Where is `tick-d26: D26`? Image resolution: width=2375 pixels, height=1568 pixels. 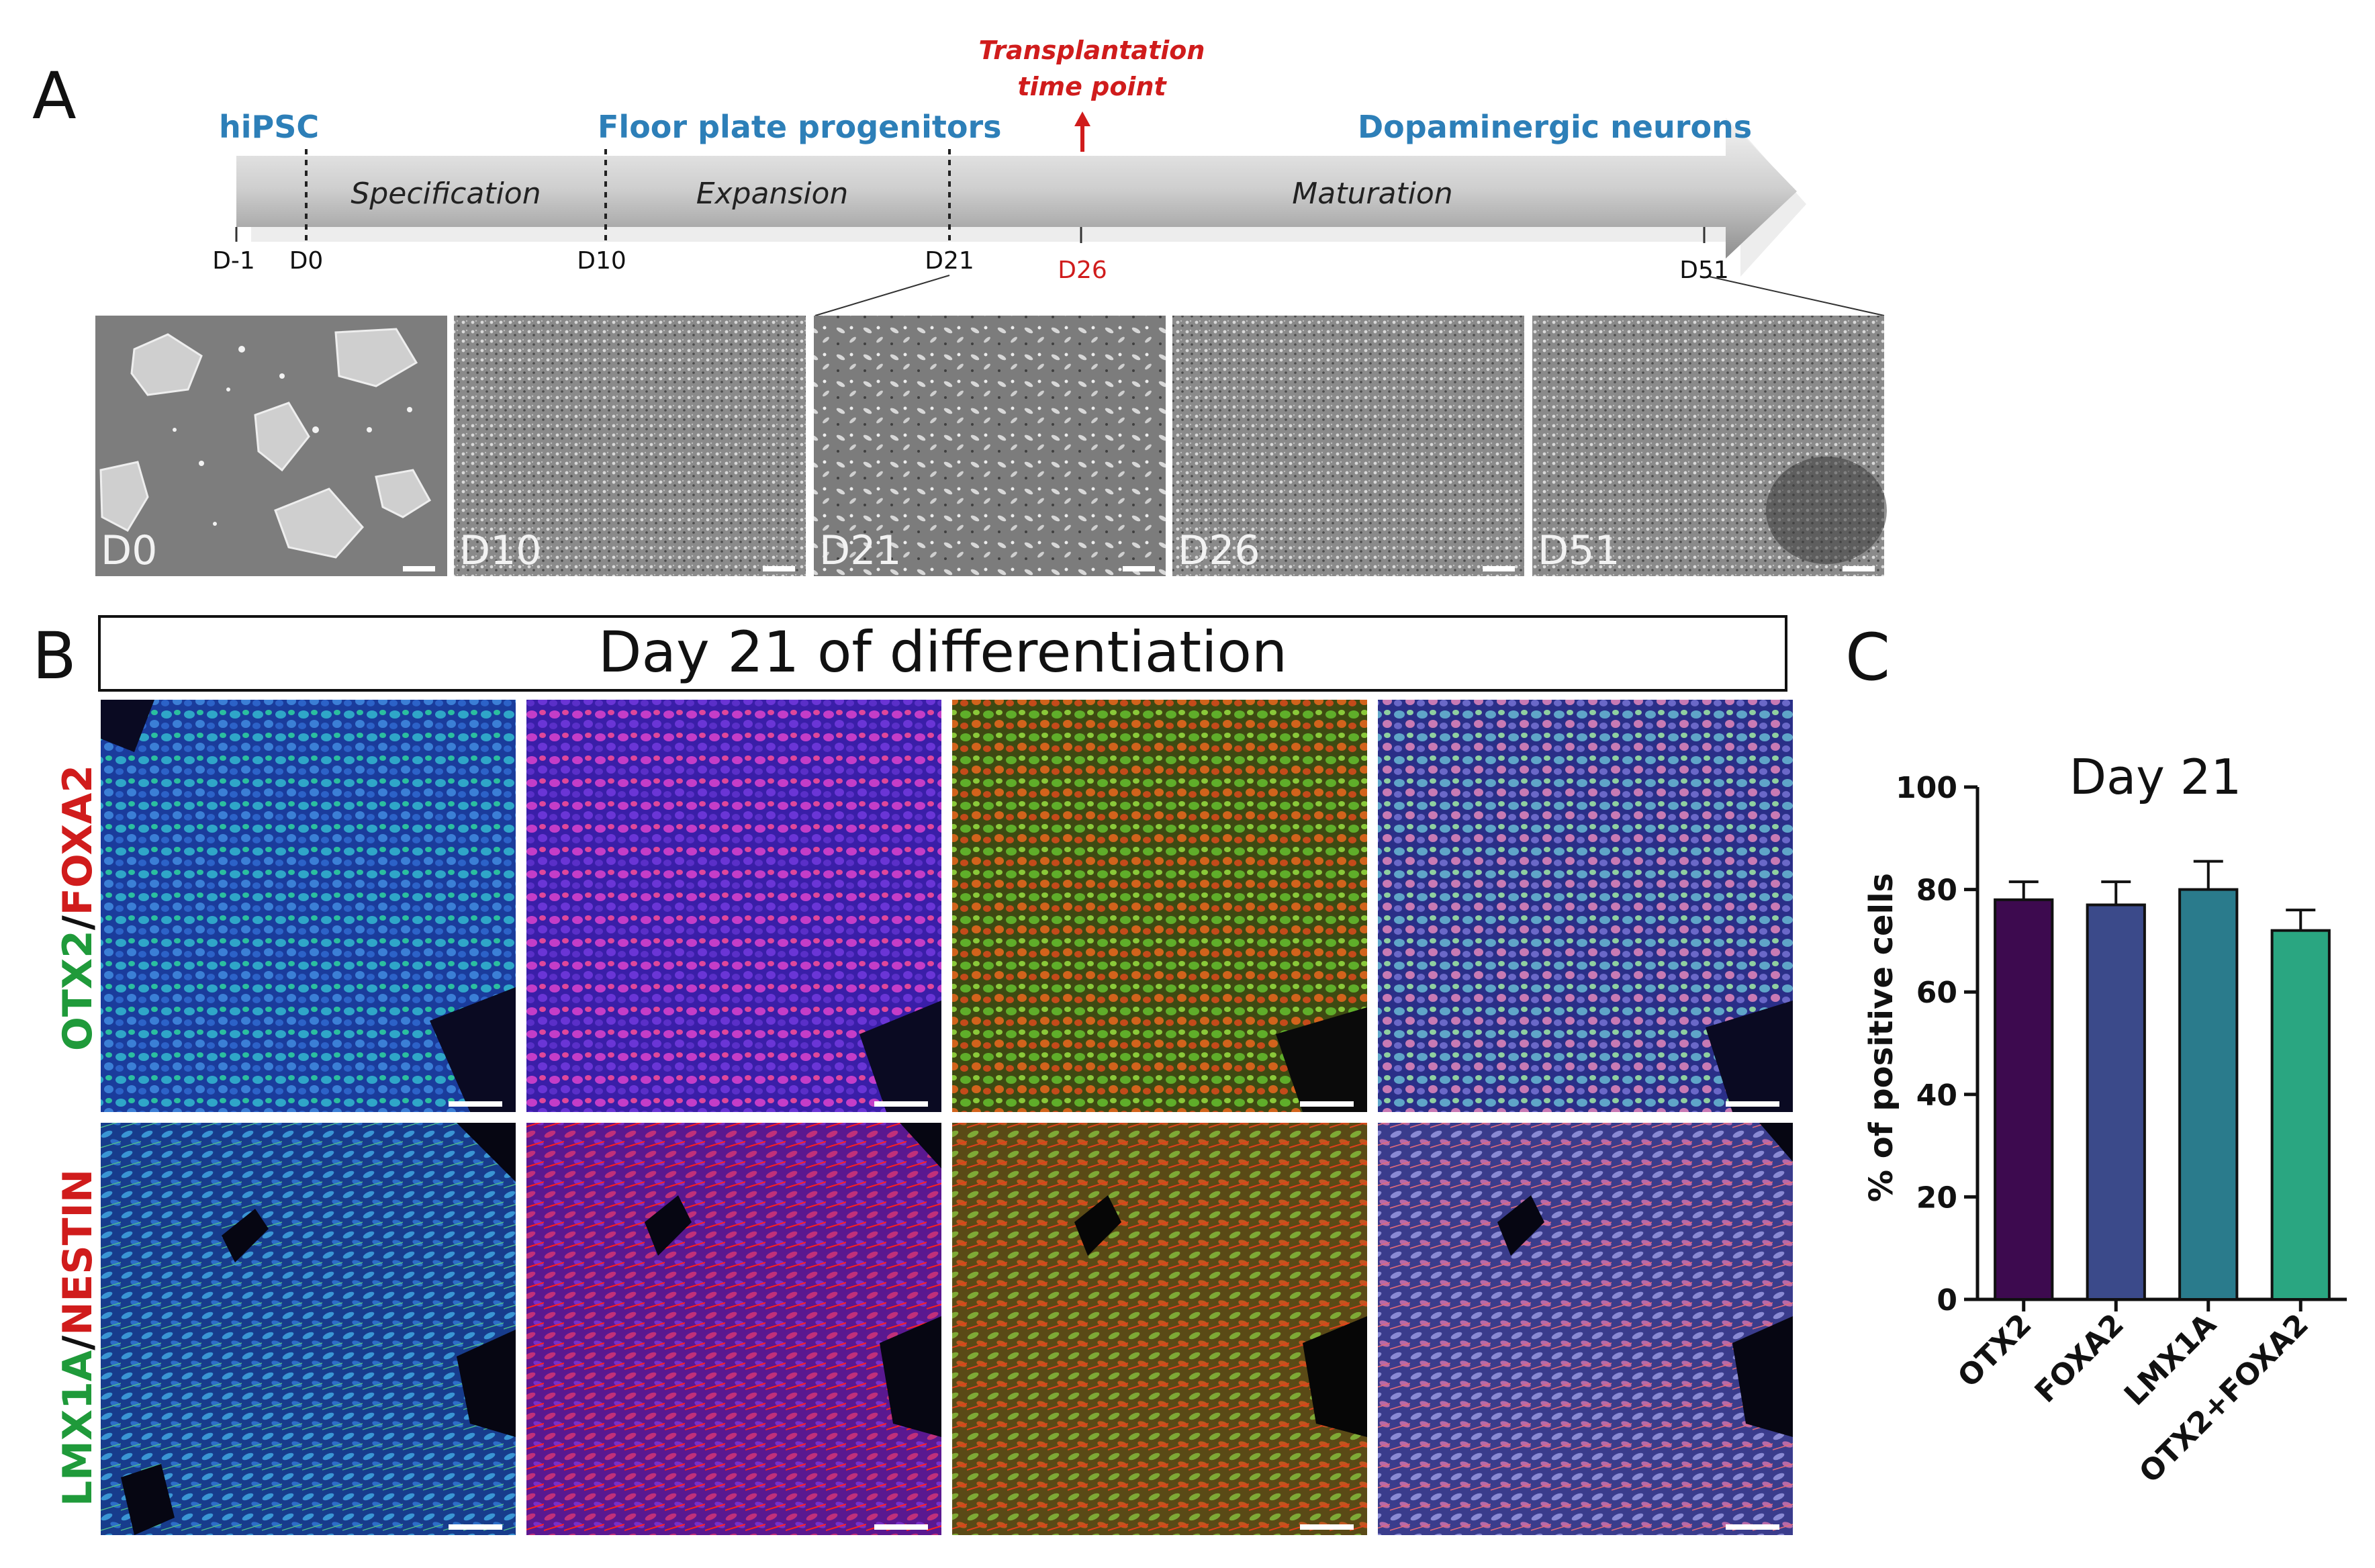 tick-d26: D26 is located at coordinates (1082, 270).